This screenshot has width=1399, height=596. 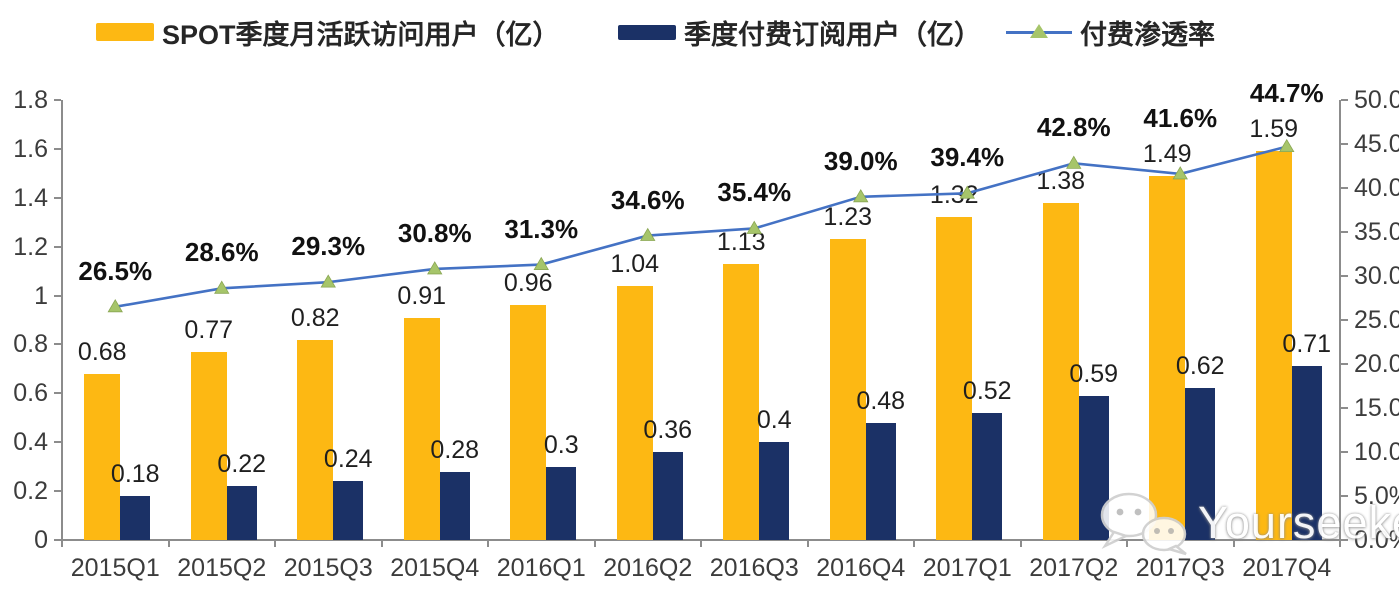 I want to click on subscribers-value-label: 0.4, so click(x=774, y=420).